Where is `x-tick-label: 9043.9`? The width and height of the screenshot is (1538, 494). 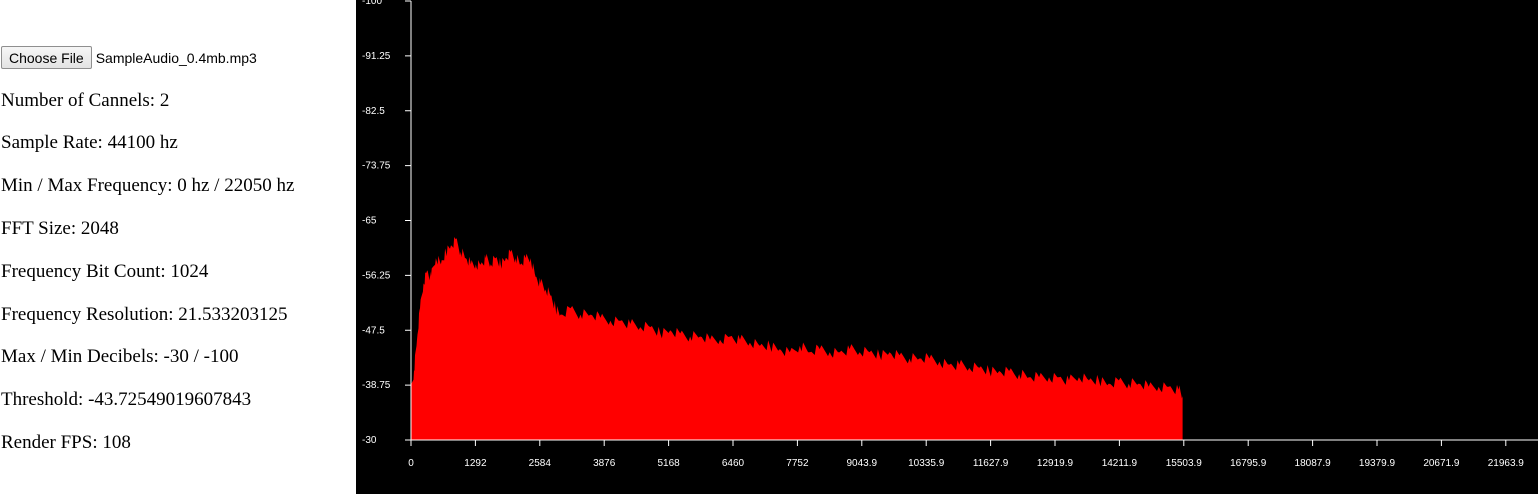 x-tick-label: 9043.9 is located at coordinates (862, 463).